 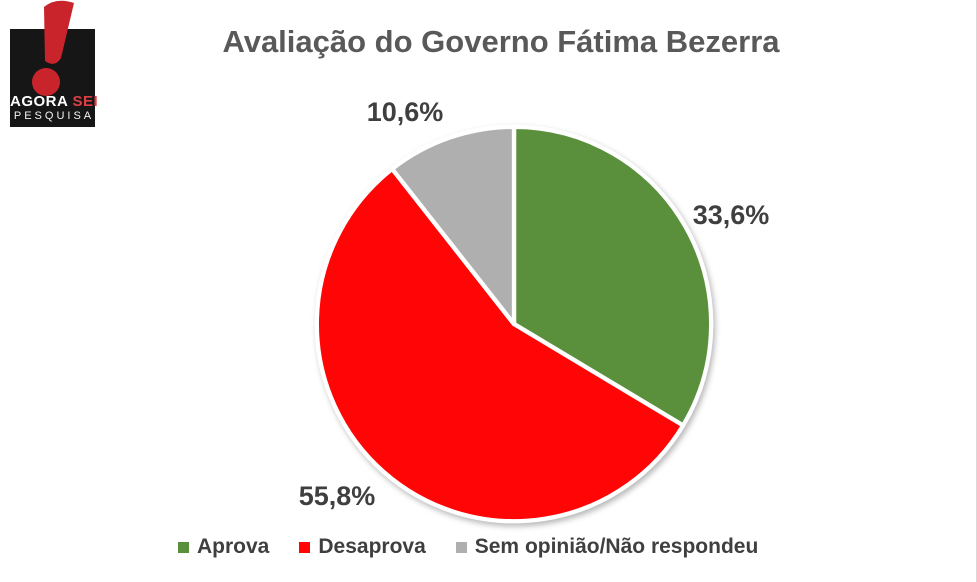 I want to click on legend-swatch-red, so click(x=305, y=547).